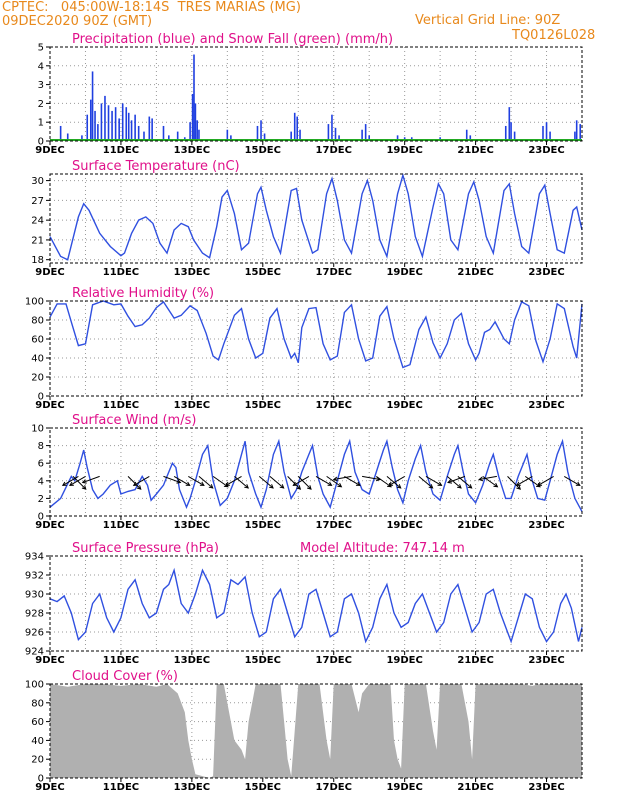  What do you see at coordinates (41, 123) in the screenshot?
I see `y-tick-label: 1` at bounding box center [41, 123].